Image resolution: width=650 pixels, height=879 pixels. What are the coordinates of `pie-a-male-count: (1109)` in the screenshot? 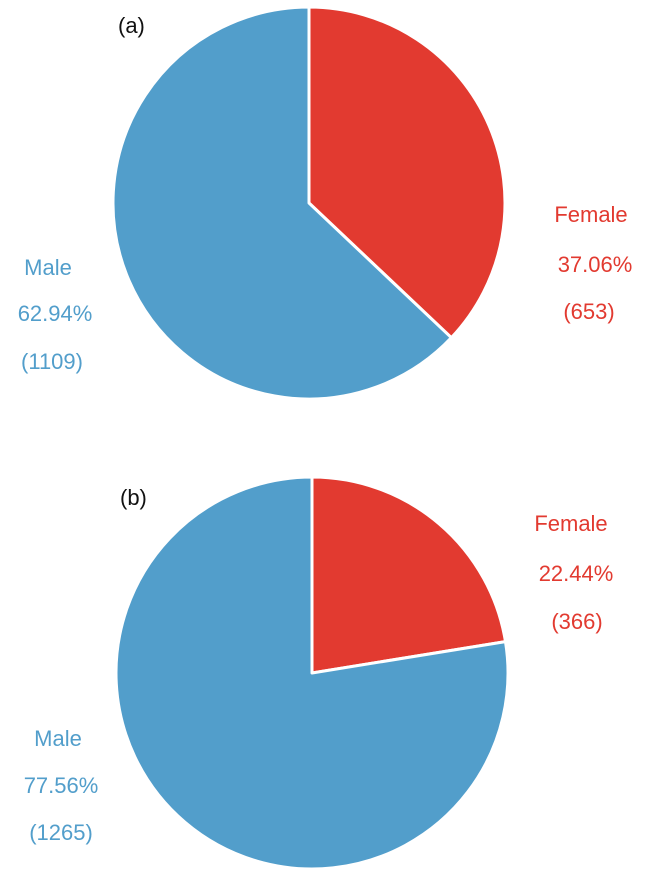 It's located at (52, 361).